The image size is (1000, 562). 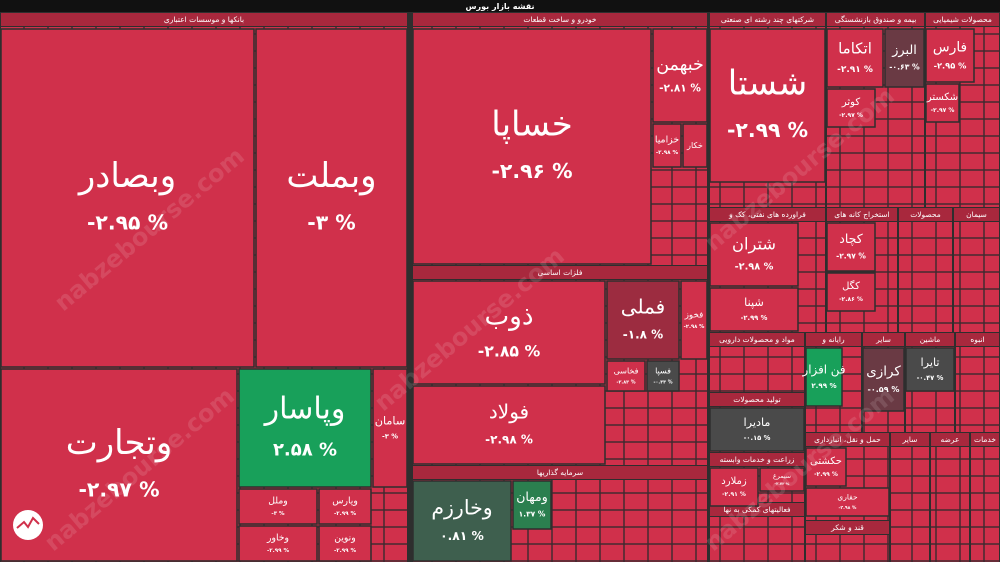 What do you see at coordinates (930, 378) in the screenshot?
I see `tile-change: -۰.۴۷ %` at bounding box center [930, 378].